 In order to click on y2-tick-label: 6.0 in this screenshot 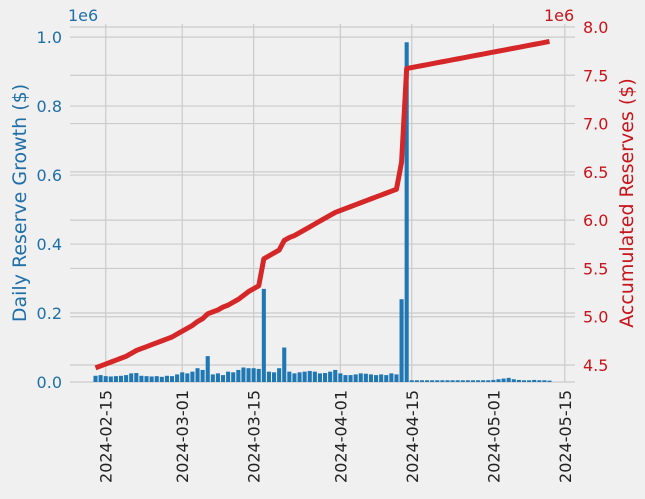, I will do `click(595, 220)`.